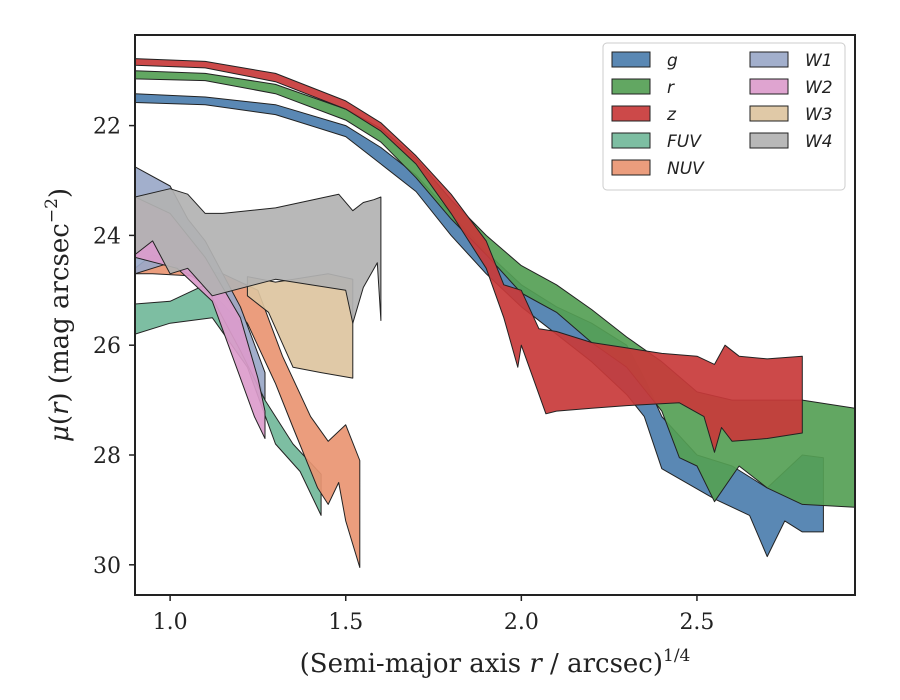  Describe the element at coordinates (107, 127) in the screenshot. I see `y-tick-label: 22` at that location.